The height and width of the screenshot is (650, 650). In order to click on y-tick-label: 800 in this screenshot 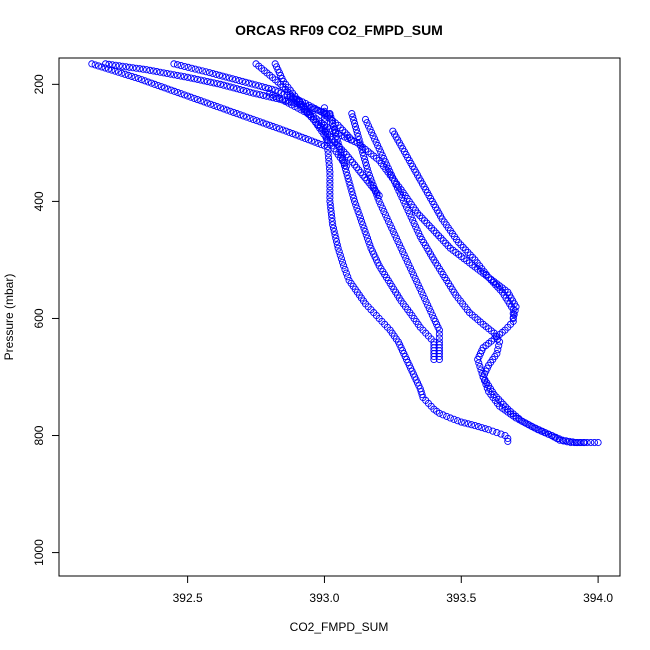, I will do `click(39, 435)`.